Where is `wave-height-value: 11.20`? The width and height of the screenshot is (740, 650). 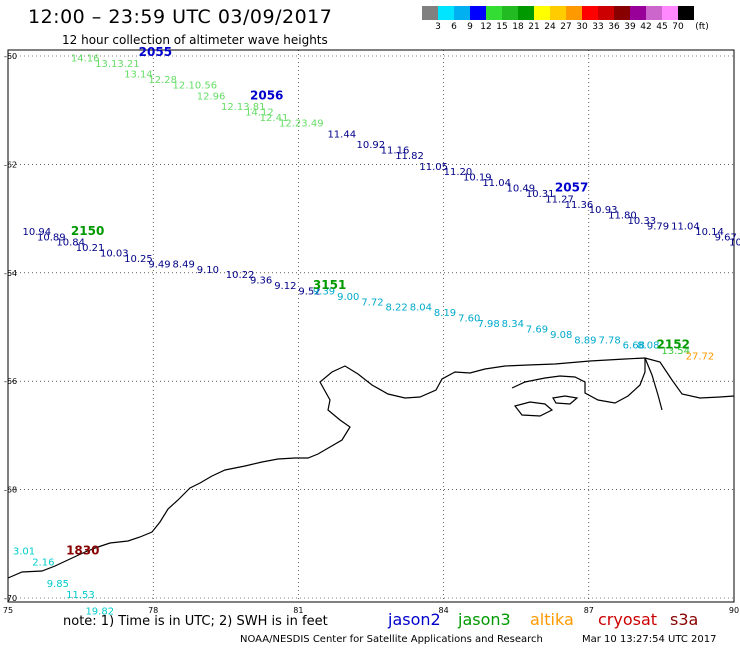
wave-height-value: 11.20 is located at coordinates (458, 172).